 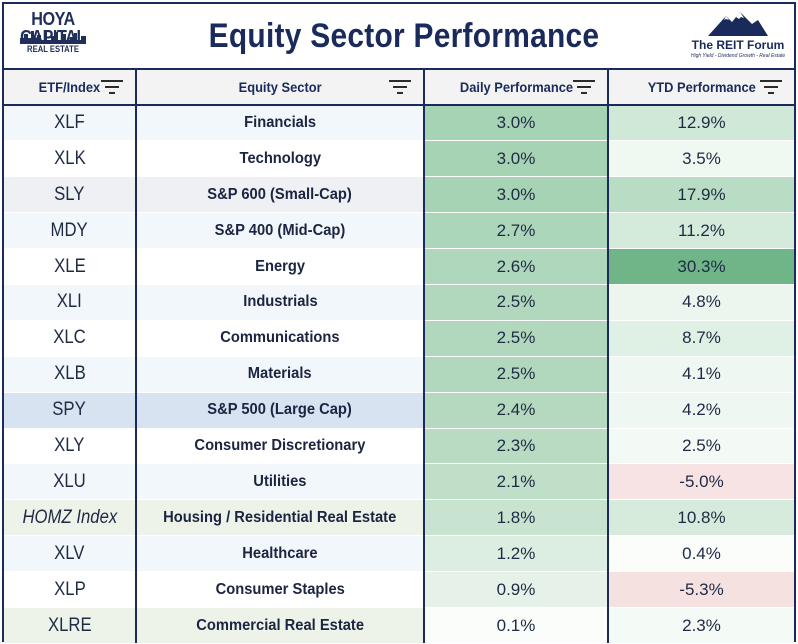 I want to click on table-row: XLY Consumer Discretionary 2.3% 2.5%, so click(x=399, y=445).